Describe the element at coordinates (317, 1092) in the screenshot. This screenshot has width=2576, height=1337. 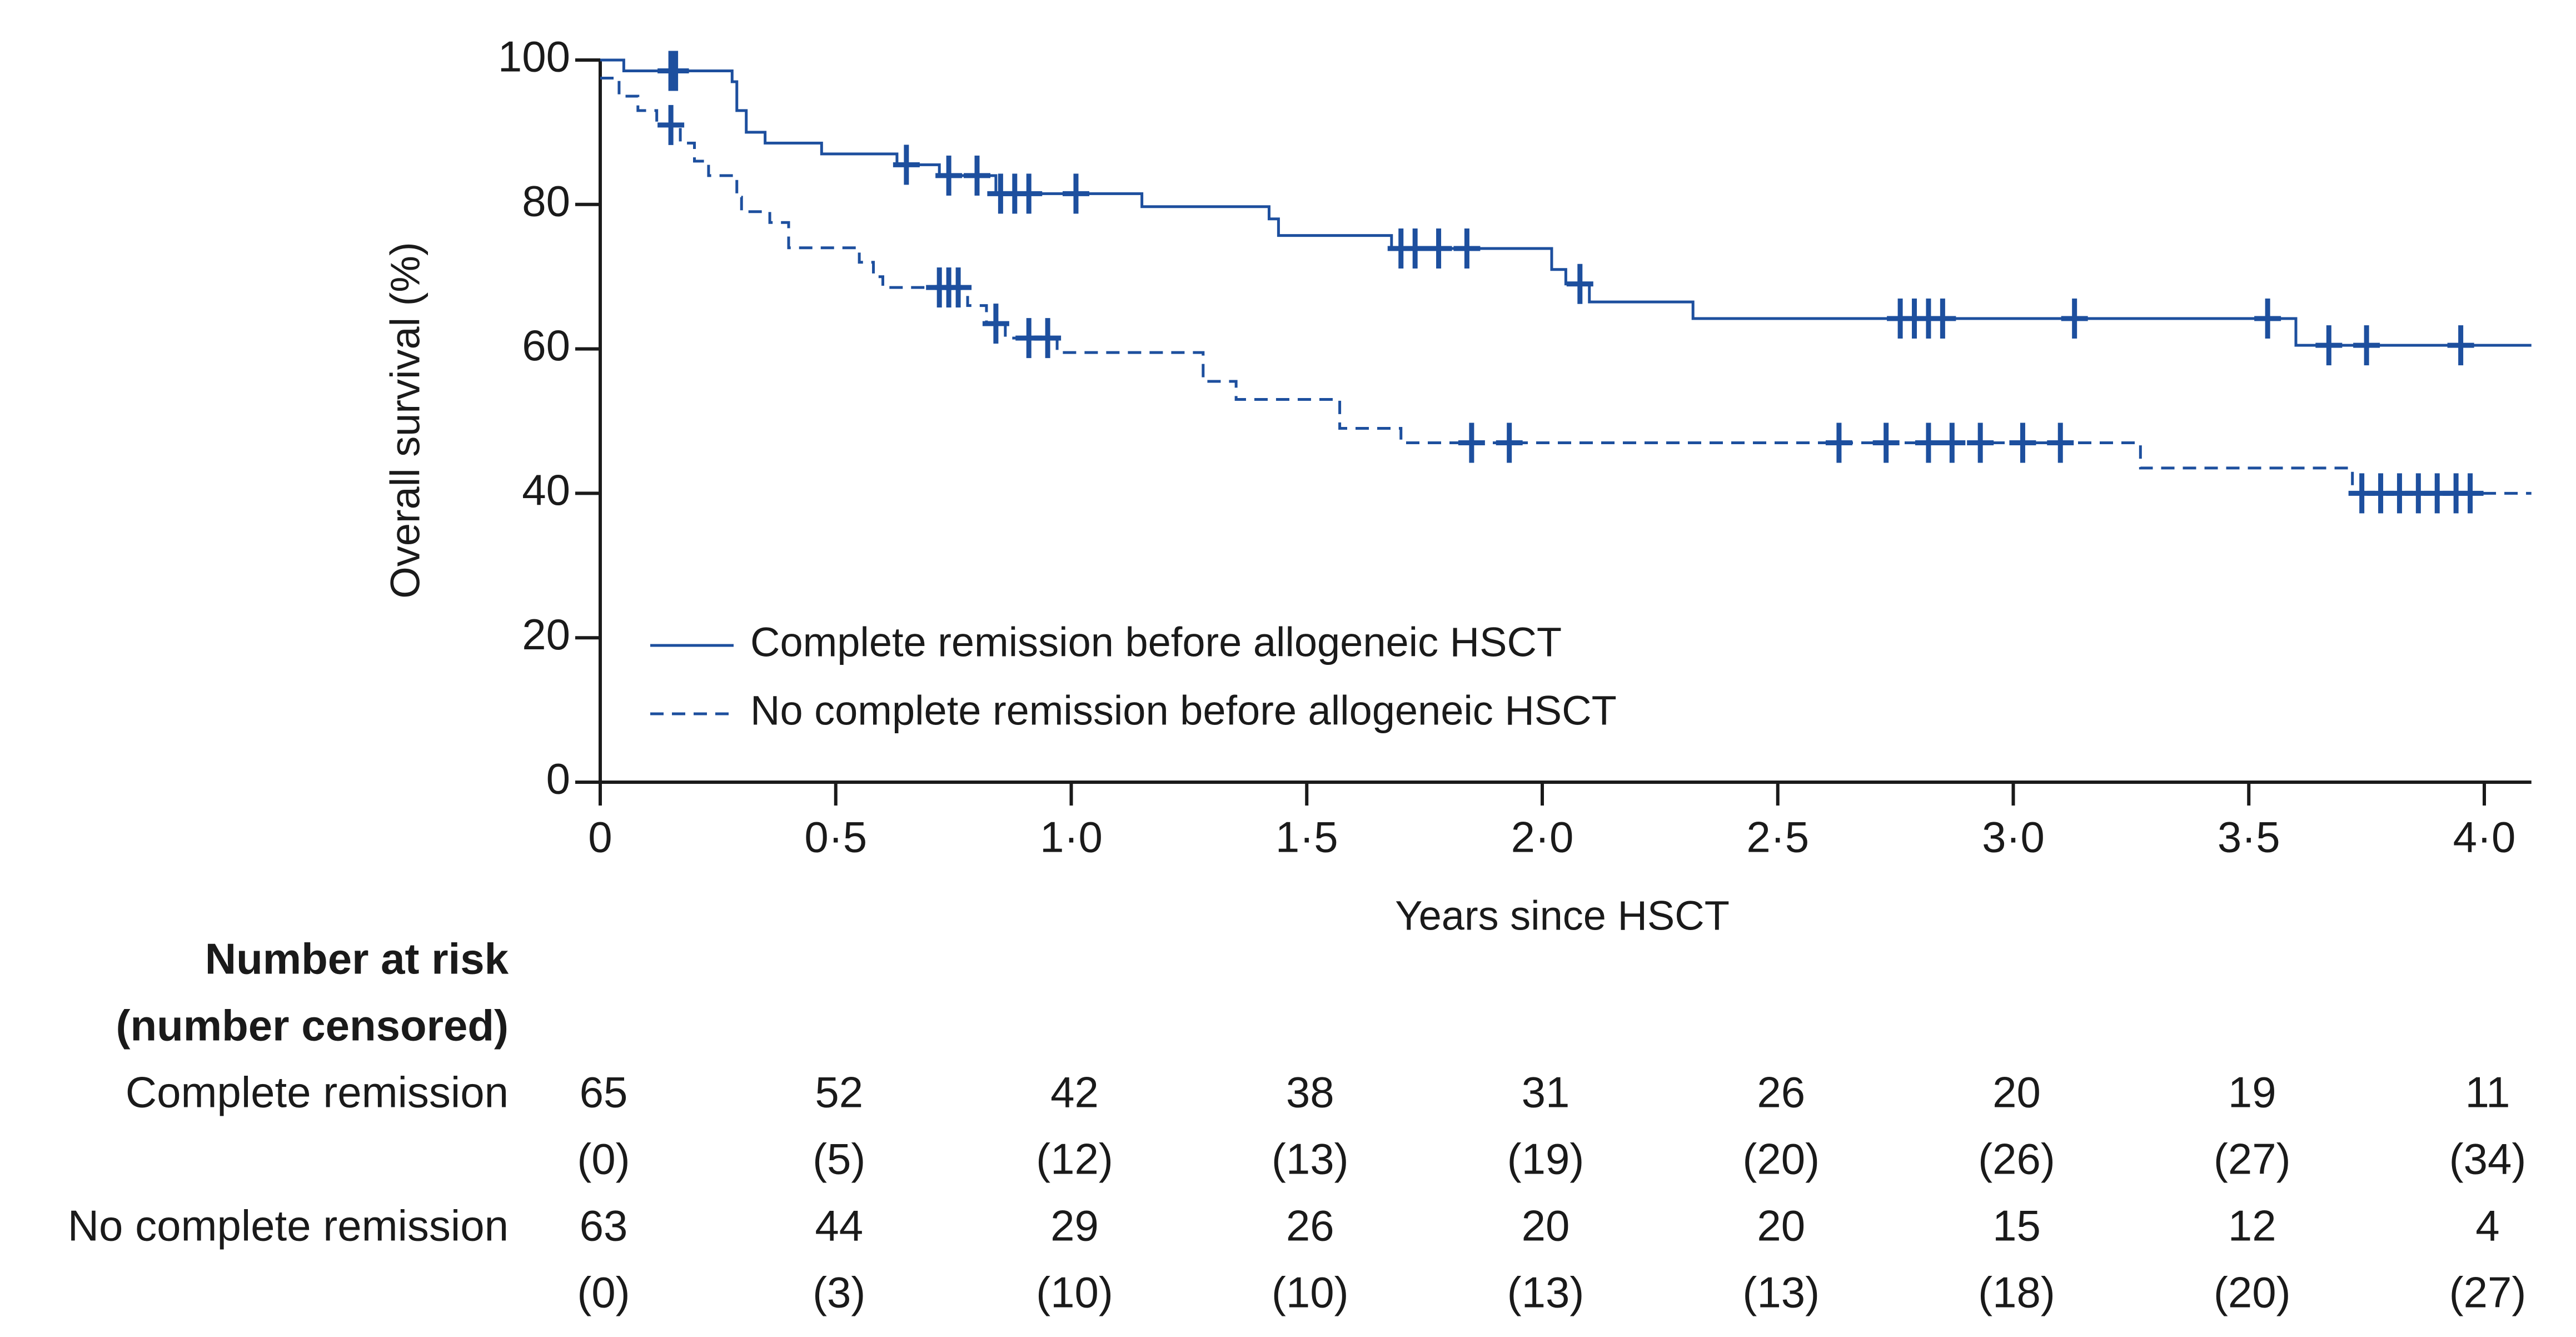
I see `table-row-label: Complete remission` at that location.